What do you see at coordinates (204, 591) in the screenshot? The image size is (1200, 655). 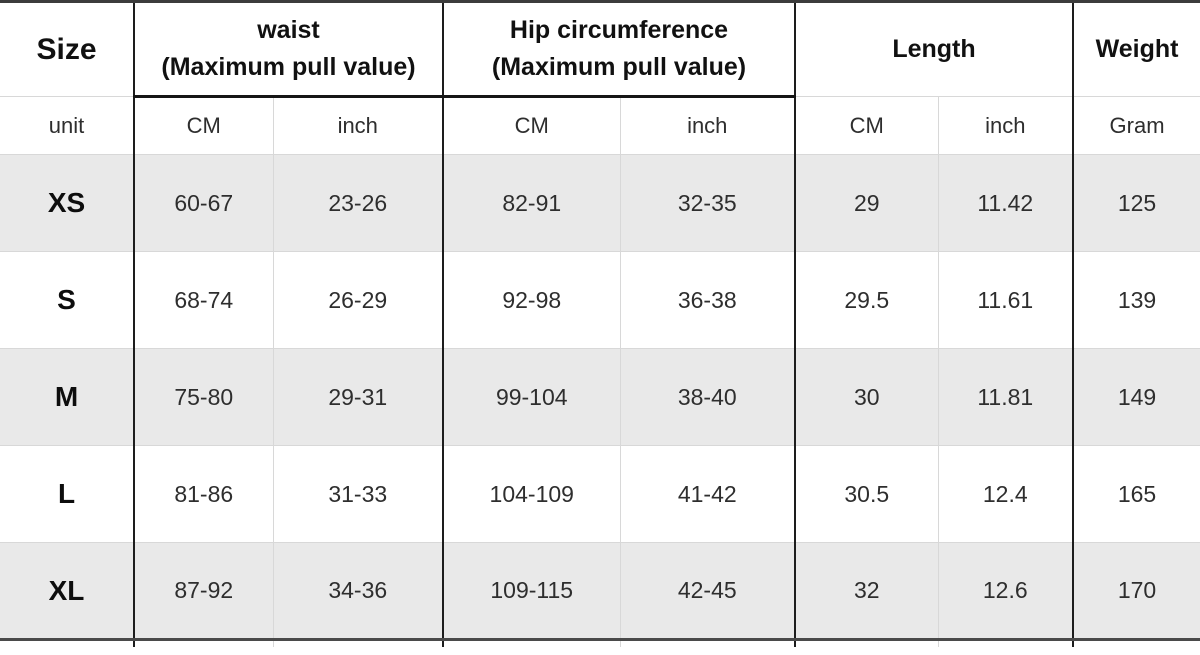 I see `waist-cm-cell: 87-92` at bounding box center [204, 591].